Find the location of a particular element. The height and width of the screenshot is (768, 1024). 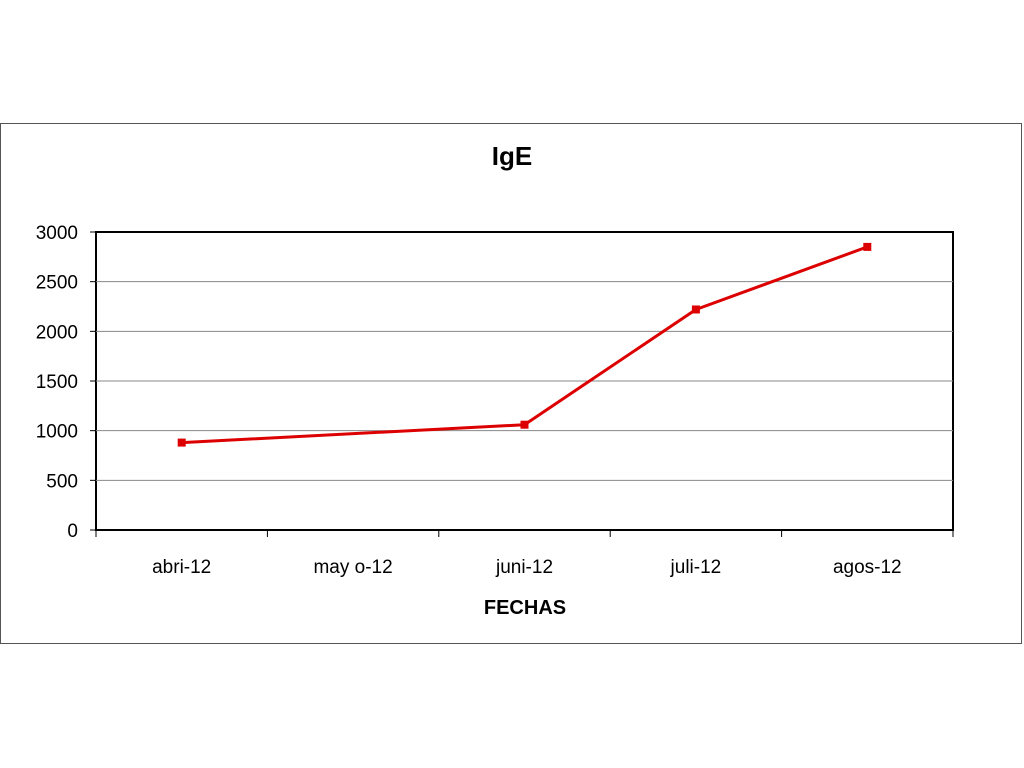

x-axis-title: FECHAS is located at coordinates (525, 608).